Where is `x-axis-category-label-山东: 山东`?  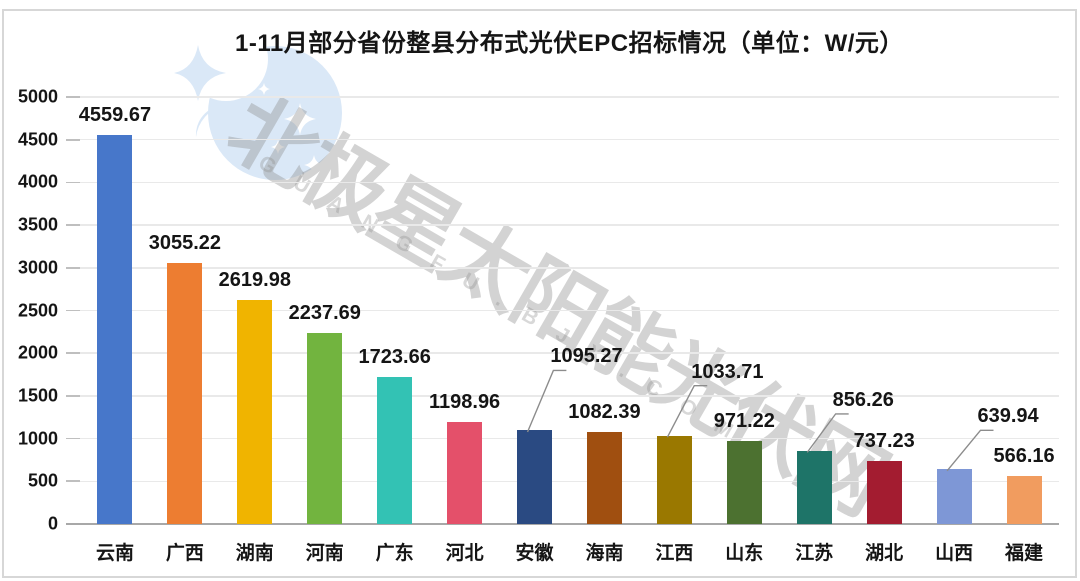 x-axis-category-label-山东: 山东 is located at coordinates (744, 553).